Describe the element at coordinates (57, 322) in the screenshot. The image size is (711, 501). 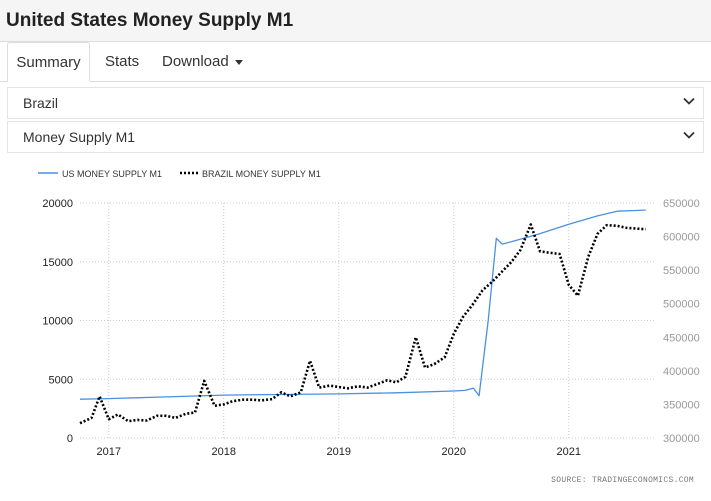
I see `y-left-tick-label: 10000` at that location.